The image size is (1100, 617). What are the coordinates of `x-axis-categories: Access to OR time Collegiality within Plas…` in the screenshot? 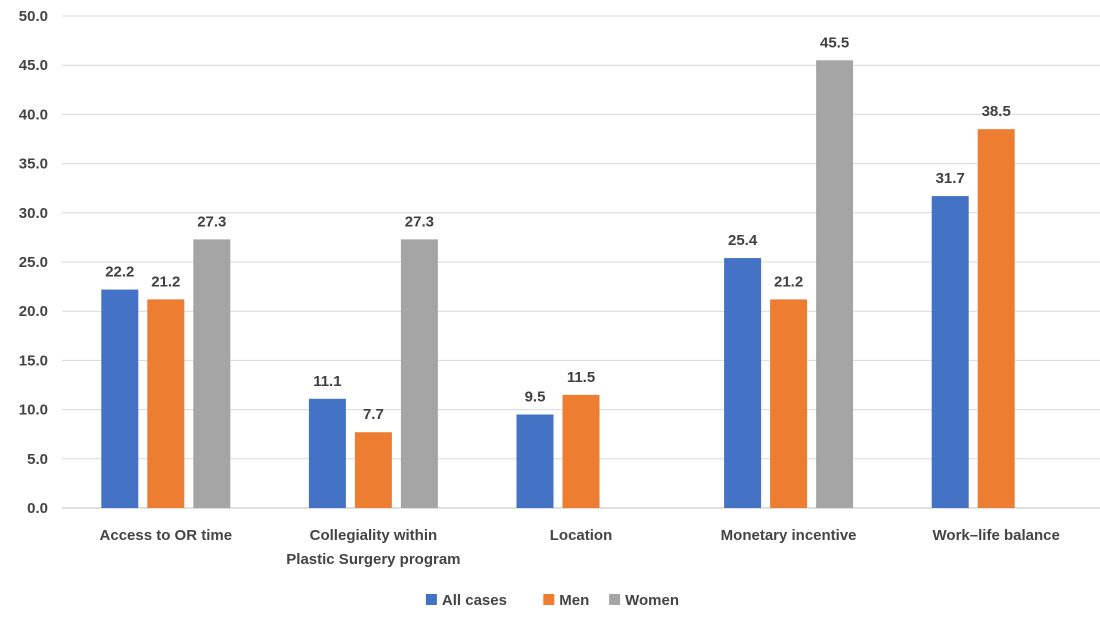 It's located at (580, 547).